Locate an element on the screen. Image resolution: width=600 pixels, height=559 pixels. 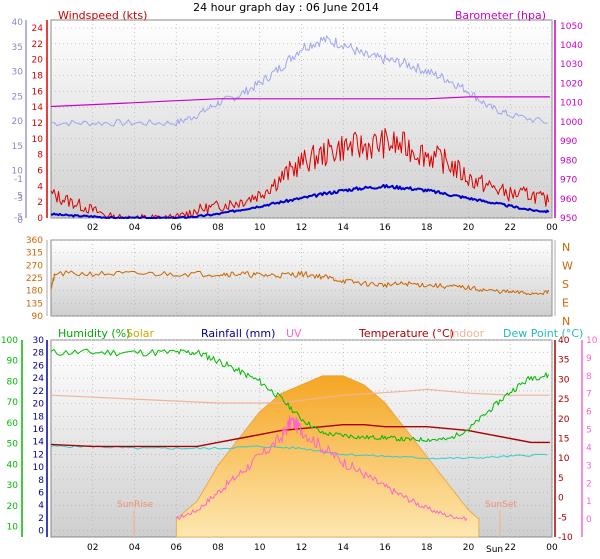
humidity-tick-label: 90 is located at coordinates (13, 362).